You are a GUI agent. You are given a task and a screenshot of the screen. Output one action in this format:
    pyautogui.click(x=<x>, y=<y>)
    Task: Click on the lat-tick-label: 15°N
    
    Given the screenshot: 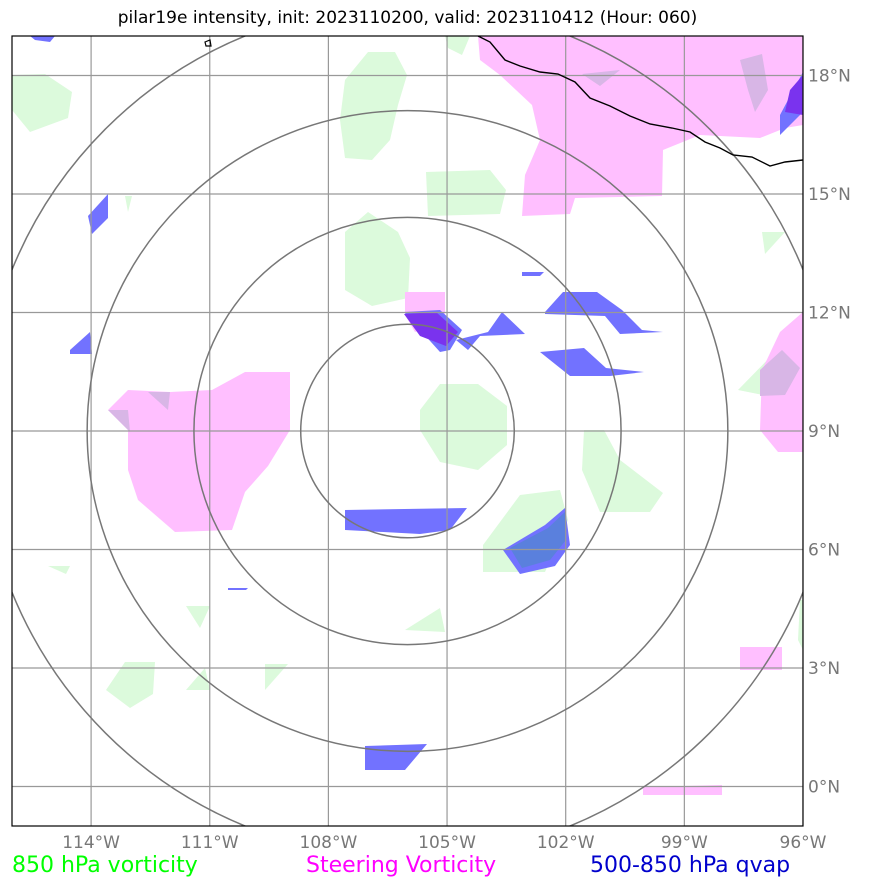 What is the action you would take?
    pyautogui.click(x=829, y=195)
    